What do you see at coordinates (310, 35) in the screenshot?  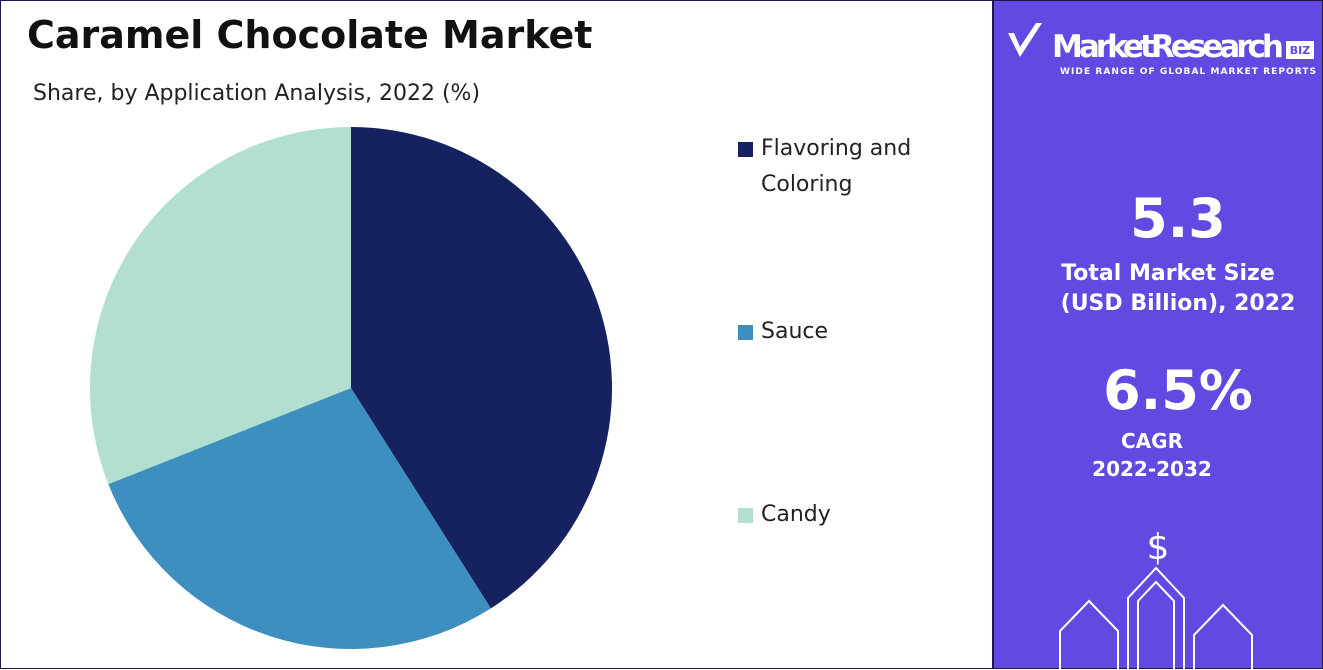 I see `chart-title: Caramel Chocolate Market` at bounding box center [310, 35].